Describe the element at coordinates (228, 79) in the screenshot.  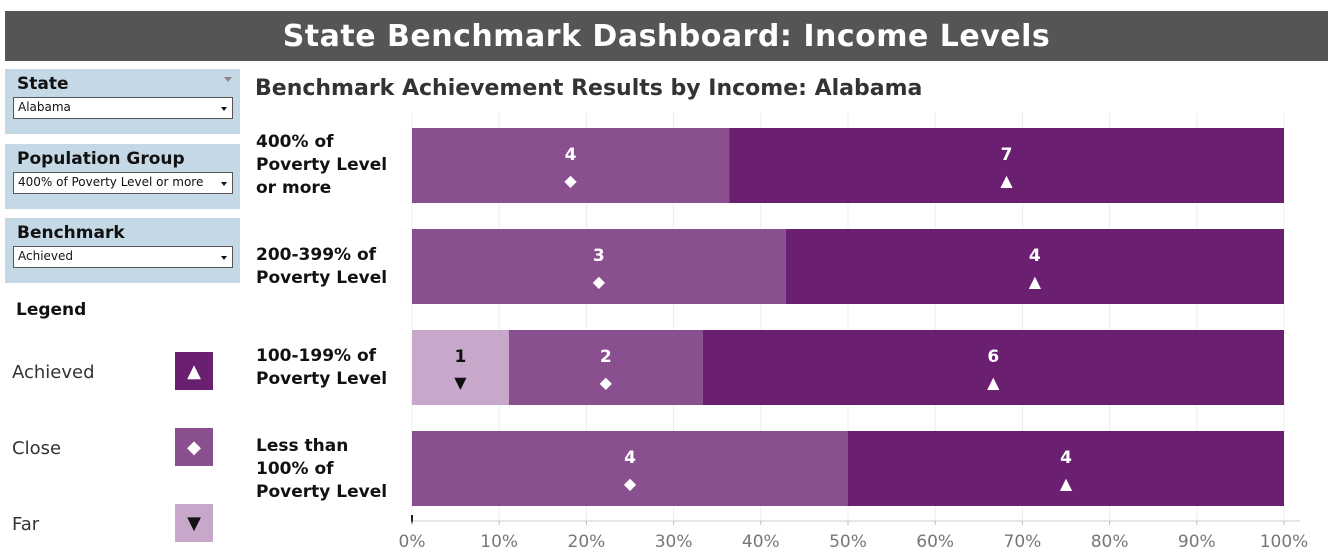
I see `filter-menu-caret-icon` at that location.